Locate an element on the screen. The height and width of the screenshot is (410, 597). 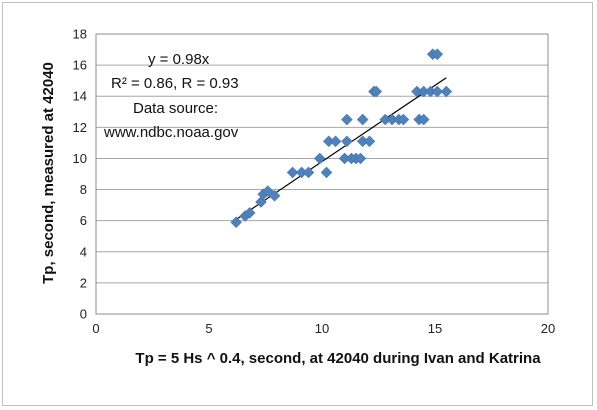
y-tick-label: 2 is located at coordinates (83, 282).